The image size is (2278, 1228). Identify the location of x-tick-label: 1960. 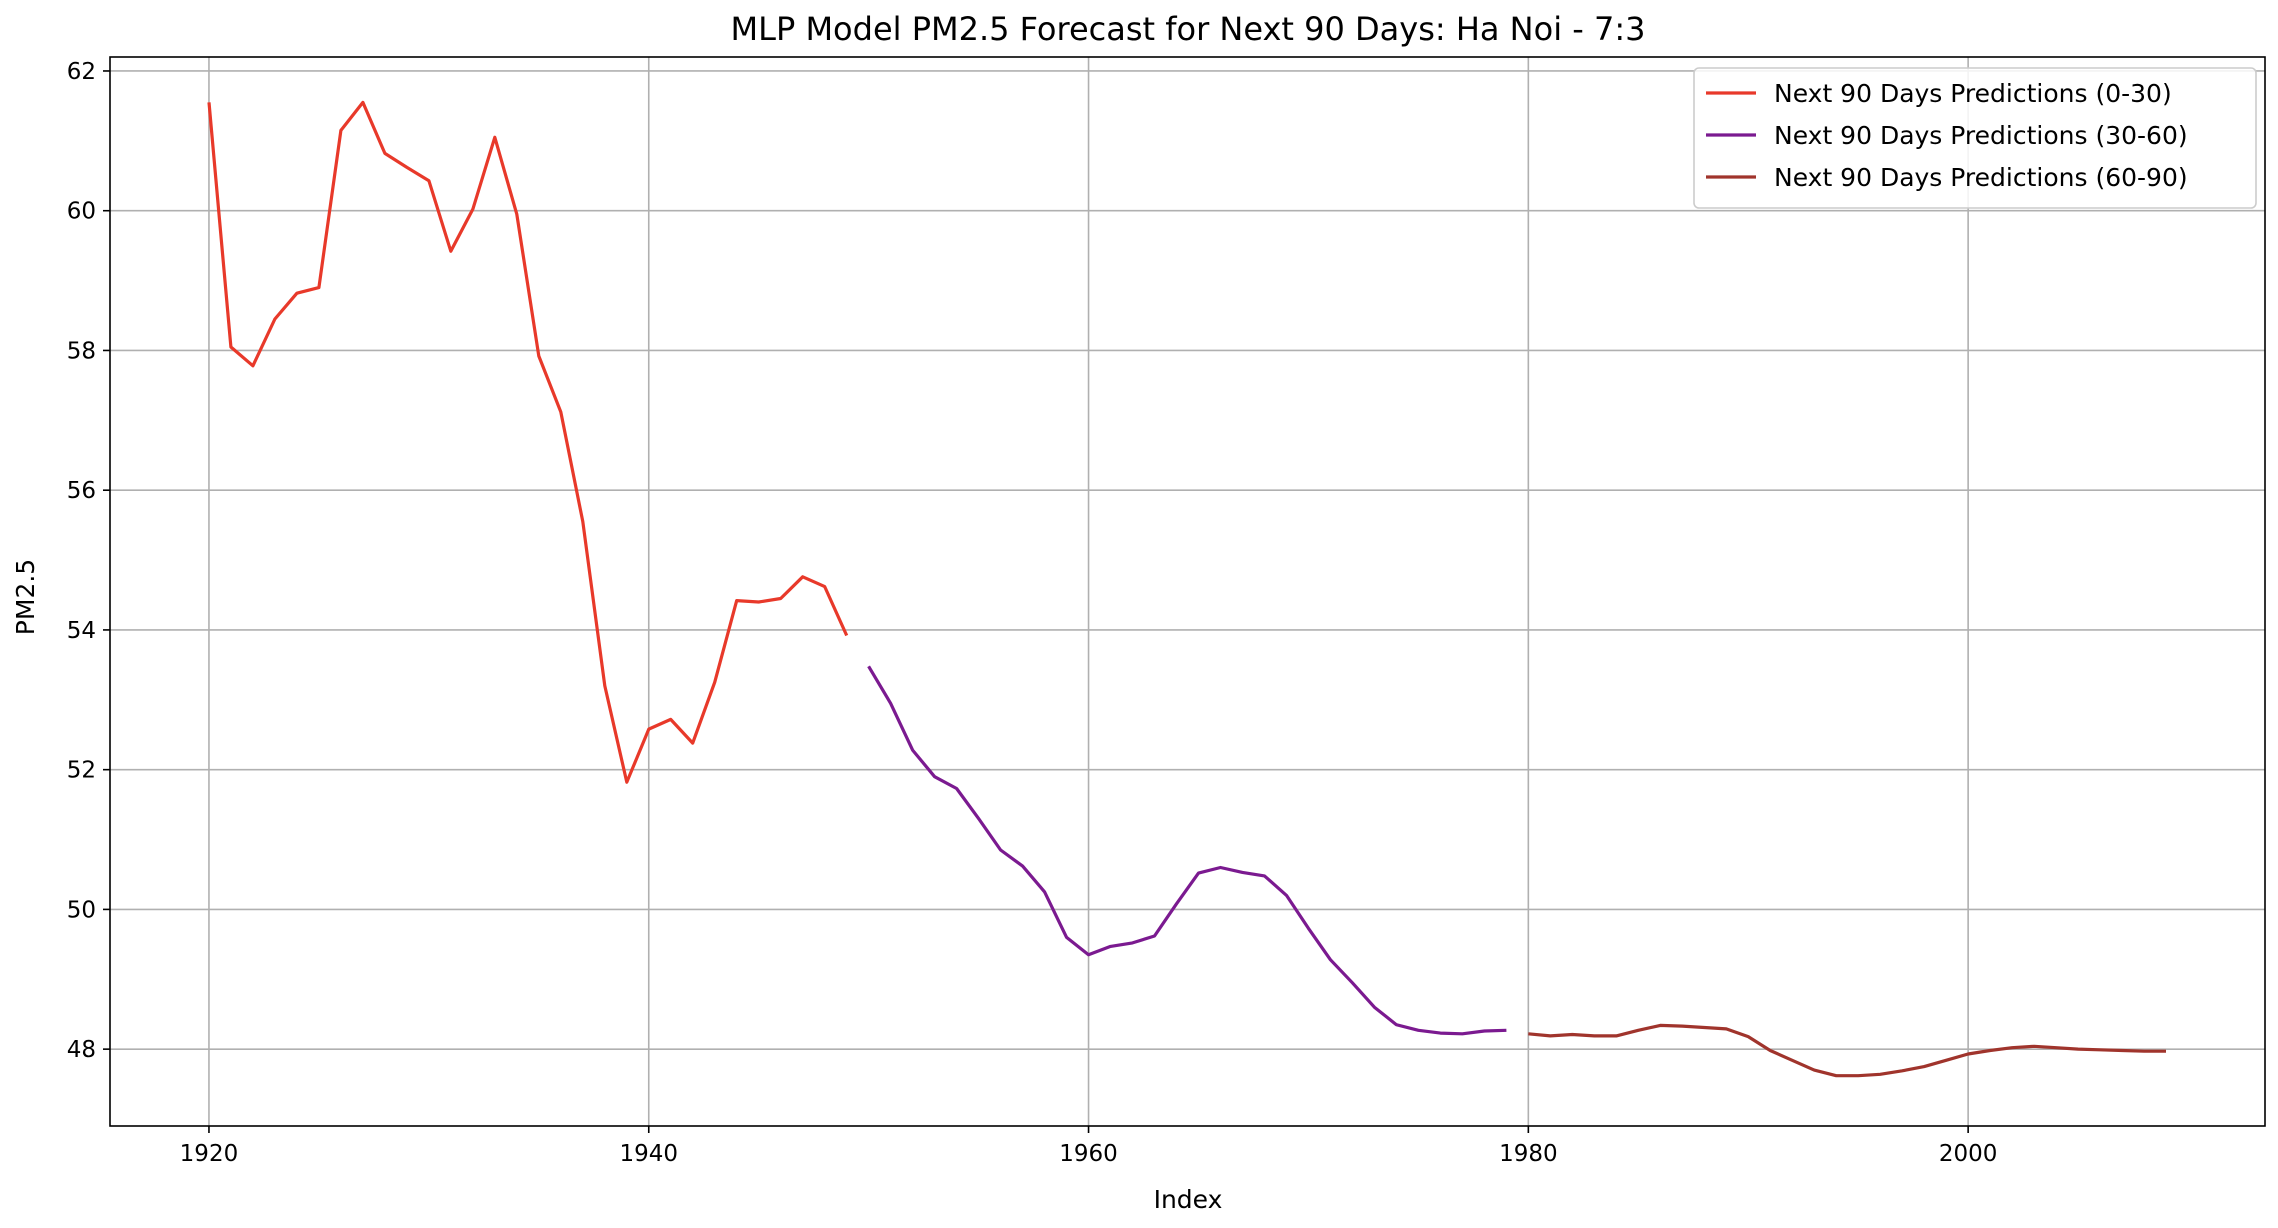
(1088, 1154).